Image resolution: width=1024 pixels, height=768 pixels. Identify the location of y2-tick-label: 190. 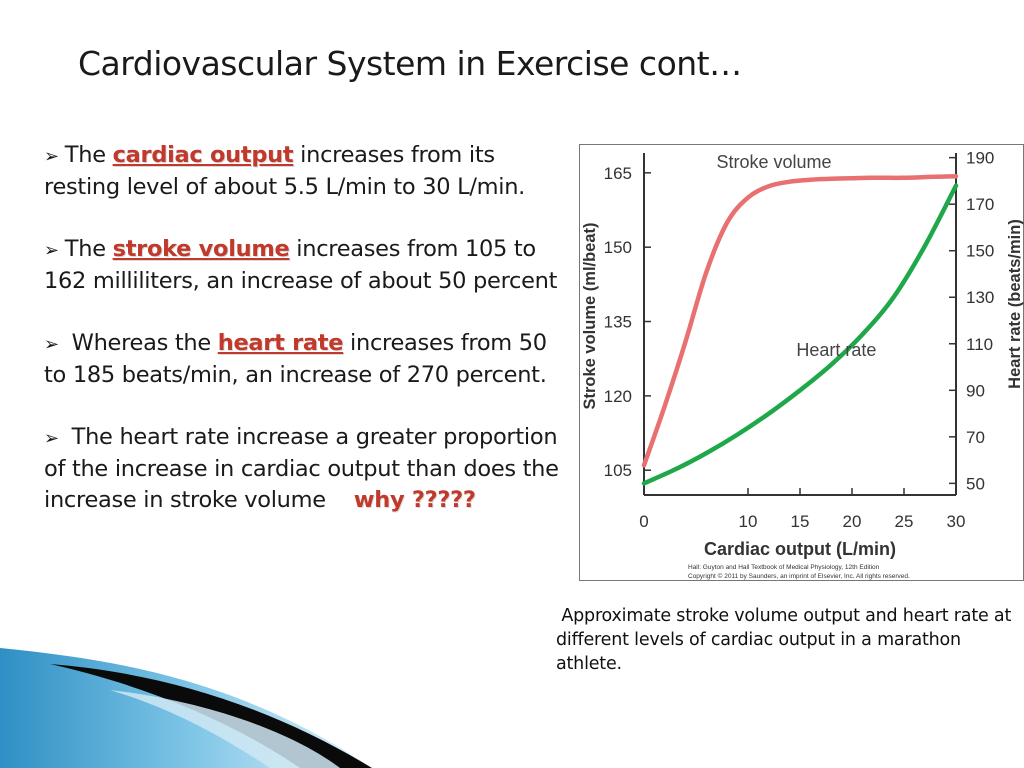
(980, 158).